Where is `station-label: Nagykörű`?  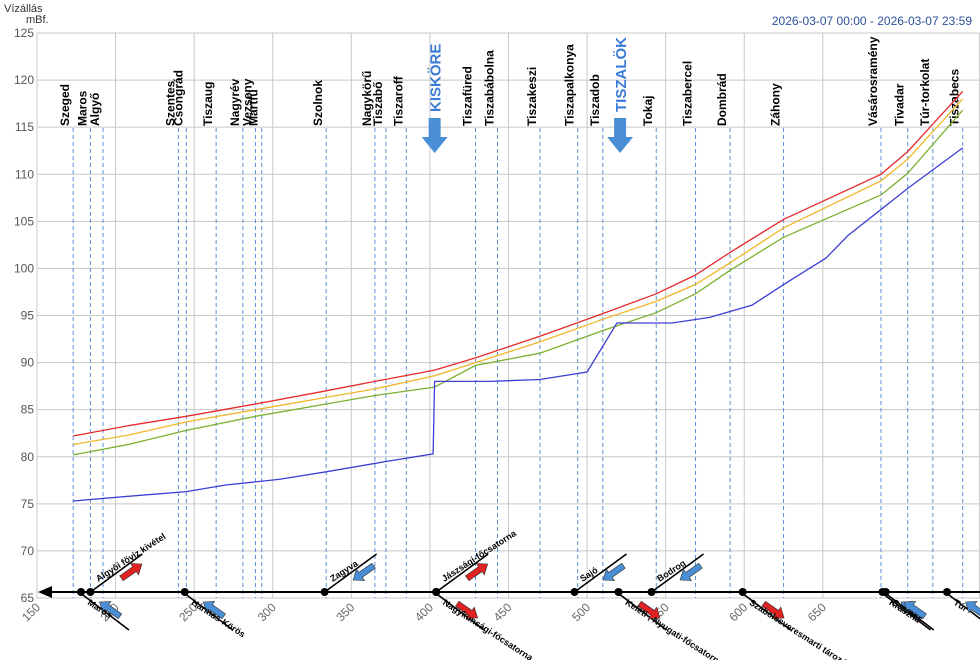 station-label: Nagykörű is located at coordinates (367, 98).